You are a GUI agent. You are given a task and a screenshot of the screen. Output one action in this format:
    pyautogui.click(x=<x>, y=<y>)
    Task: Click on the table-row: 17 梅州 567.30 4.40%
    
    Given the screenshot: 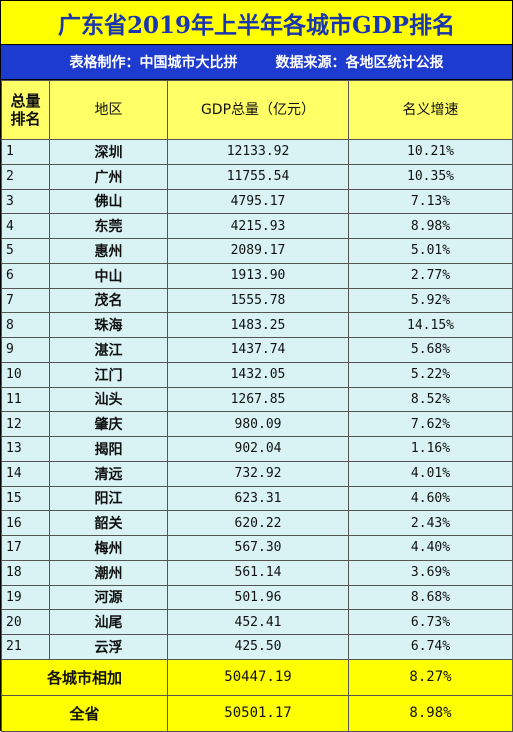 What is the action you would take?
    pyautogui.click(x=257, y=548)
    